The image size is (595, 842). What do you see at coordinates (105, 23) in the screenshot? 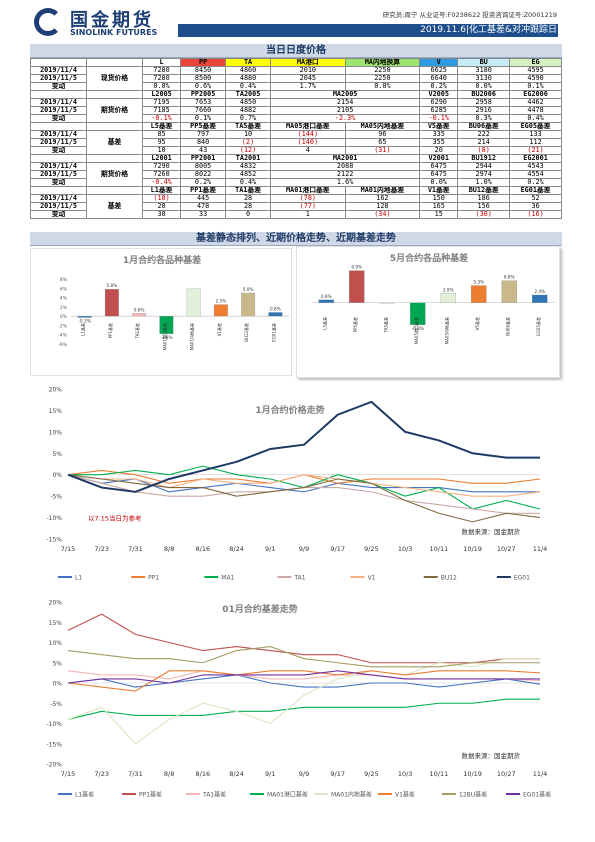
I see `company-logo: 国金期货 SINOLINK FUTURES` at bounding box center [105, 23].